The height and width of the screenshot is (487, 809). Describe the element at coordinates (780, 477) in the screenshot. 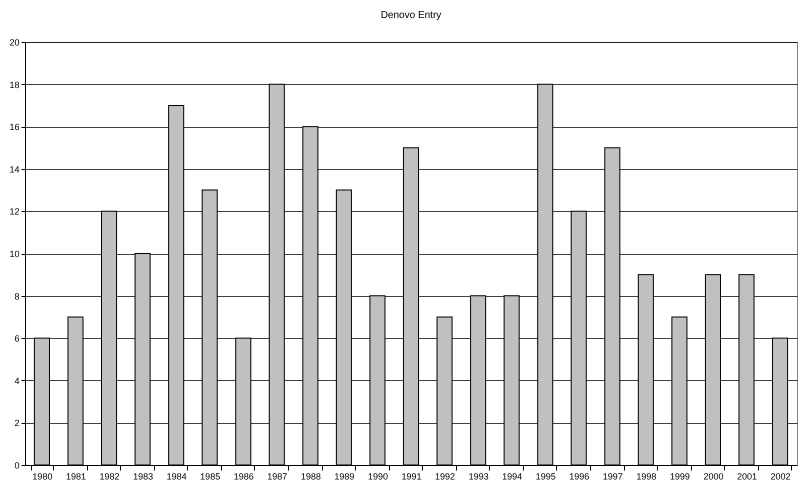

I see `x-tick-label: 2002` at that location.